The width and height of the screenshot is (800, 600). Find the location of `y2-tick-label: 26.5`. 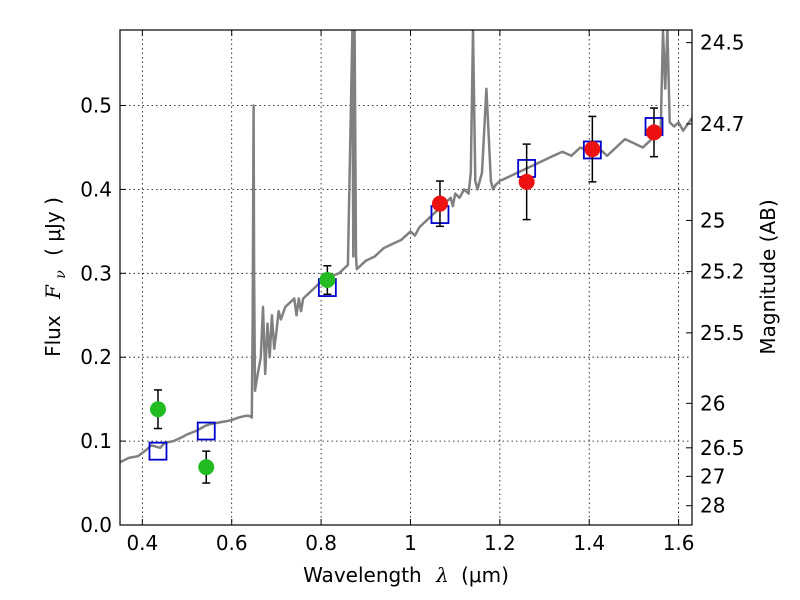

y2-tick-label: 26.5 is located at coordinates (722, 448).